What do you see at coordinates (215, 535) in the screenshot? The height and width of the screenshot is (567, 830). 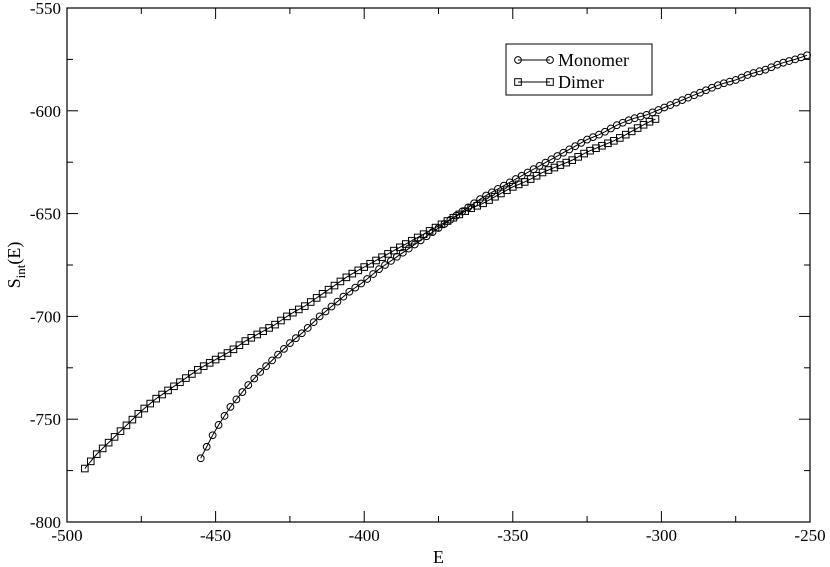 I see `x-tick-label: -450` at bounding box center [215, 535].